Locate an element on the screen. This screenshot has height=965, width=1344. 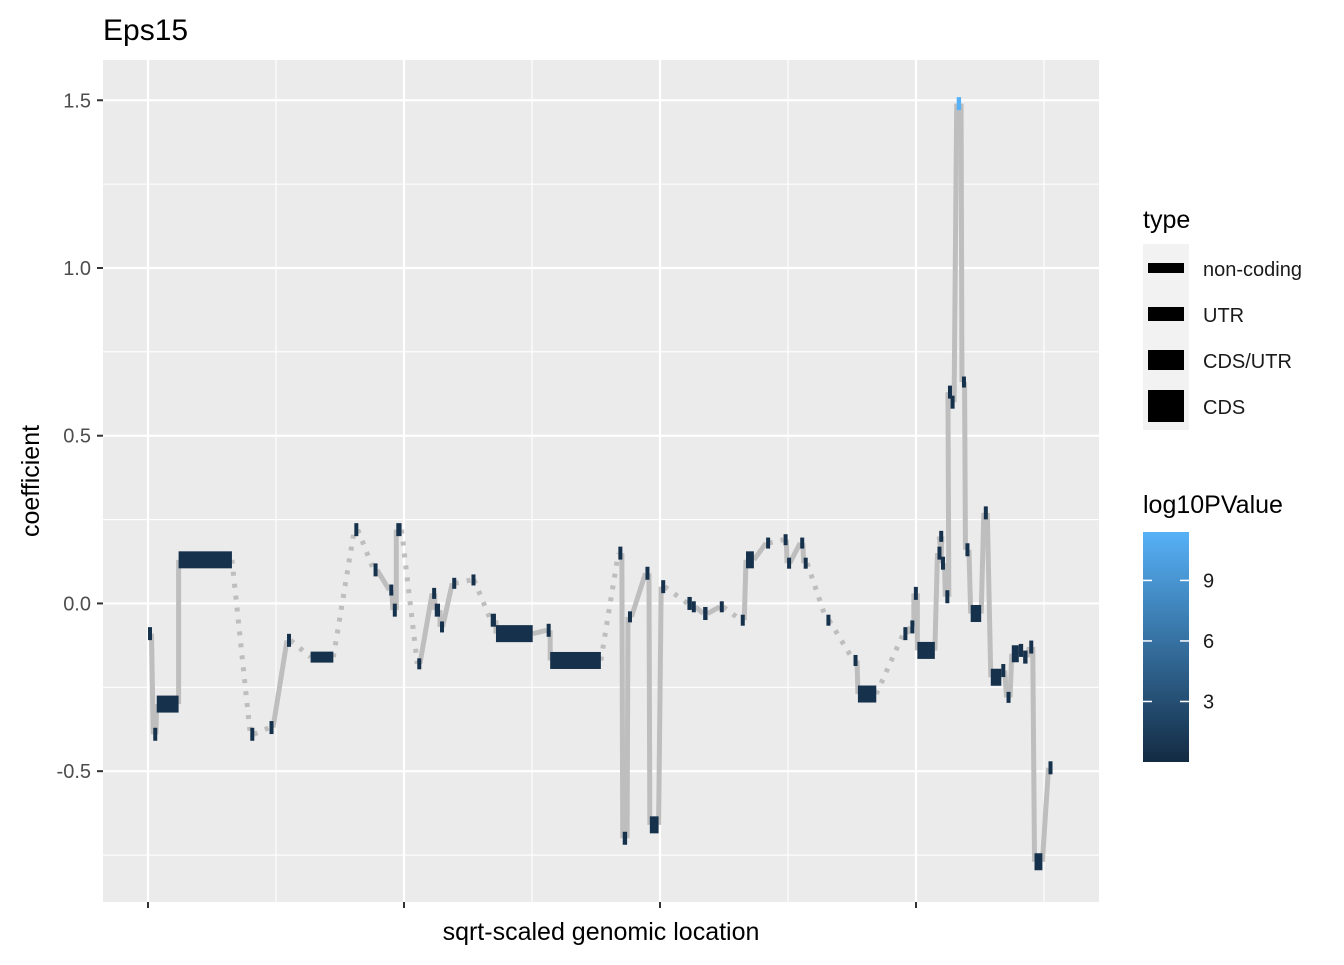
y-axis: -0.5 0.0 0.5 1.0 1.5 is located at coordinates (80, 436).